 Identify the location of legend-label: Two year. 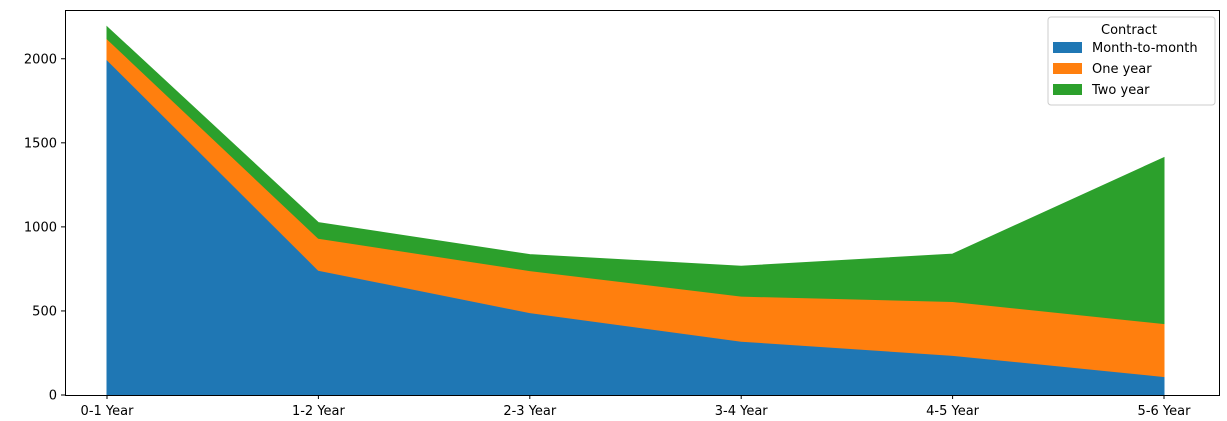
(1120, 90).